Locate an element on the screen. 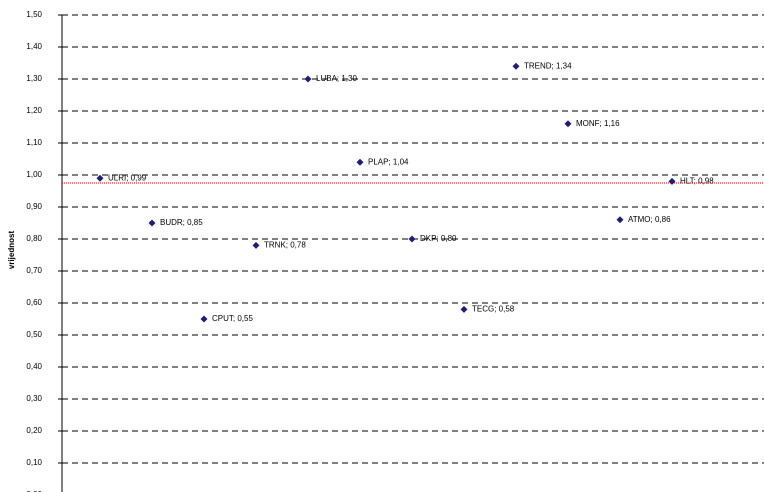 Image resolution: width=764 pixels, height=492 pixels. y-tick-label: 0,00 is located at coordinates (34, 491).